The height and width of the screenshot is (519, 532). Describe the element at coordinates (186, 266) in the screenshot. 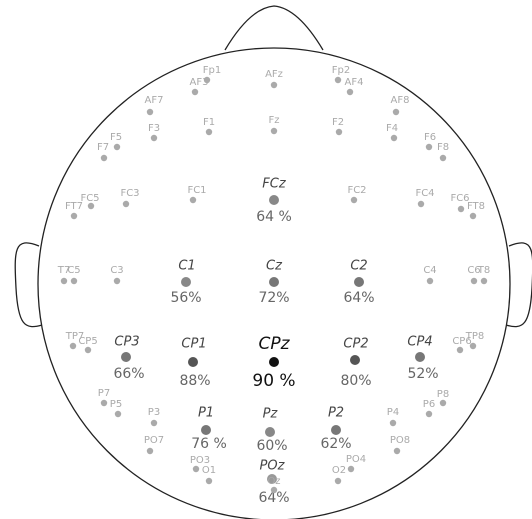

I see `electrode-label: C1` at that location.